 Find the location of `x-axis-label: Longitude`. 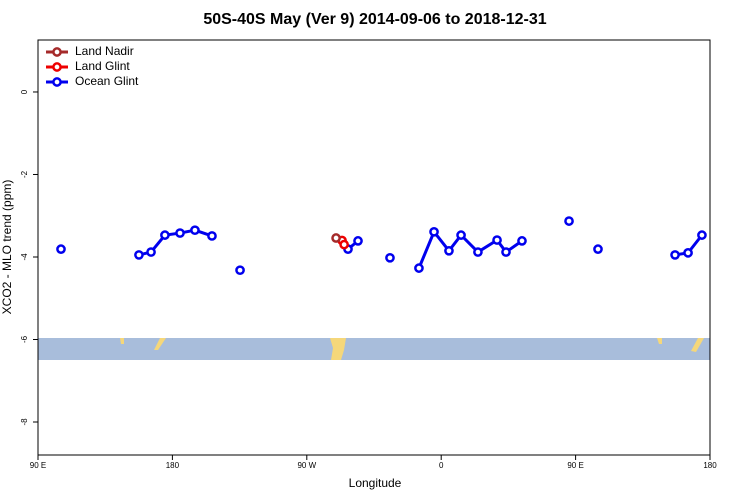

x-axis-label: Longitude is located at coordinates (375, 483).